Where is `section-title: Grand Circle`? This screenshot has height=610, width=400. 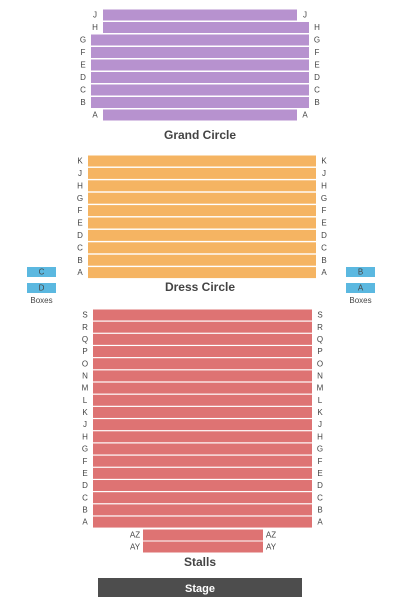 section-title: Grand Circle is located at coordinates (200, 135).